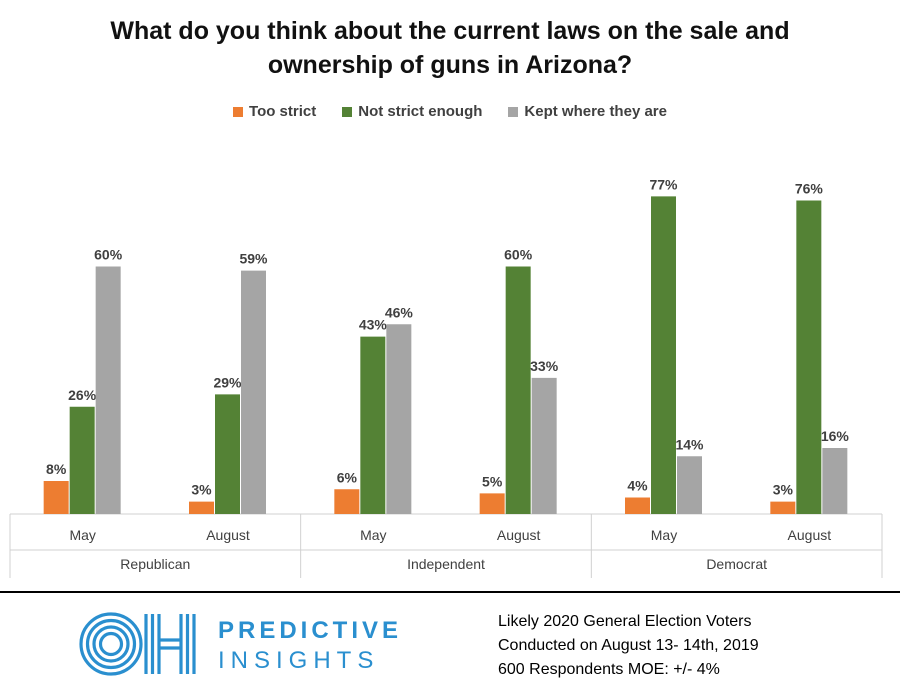  I want to click on data-label-independent-august-too-strict: 5%, so click(492, 481).